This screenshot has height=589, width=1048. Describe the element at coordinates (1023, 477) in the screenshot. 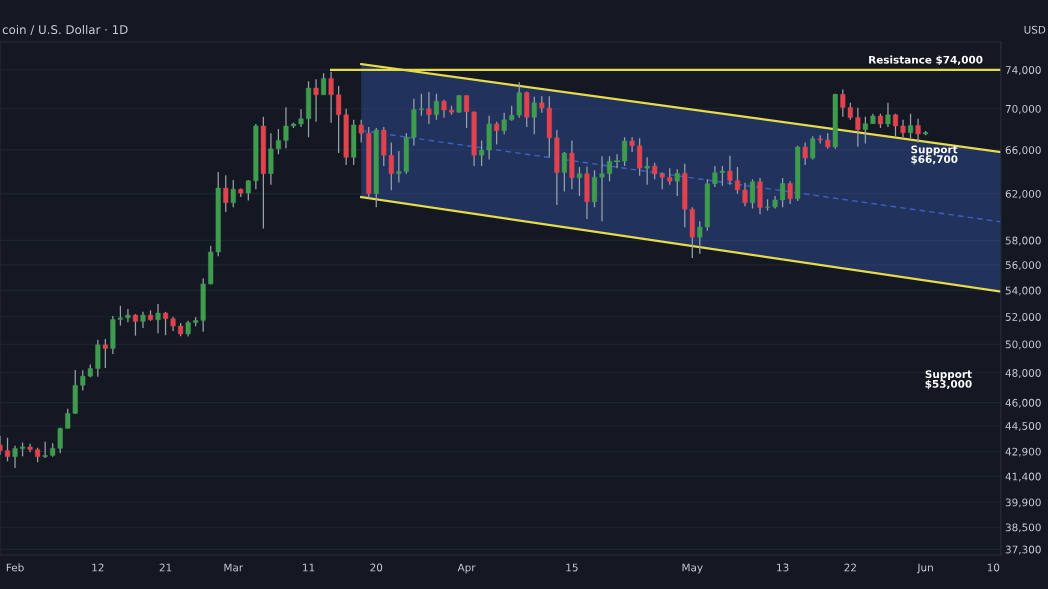

I see `y-tick-label: 41,400` at that location.